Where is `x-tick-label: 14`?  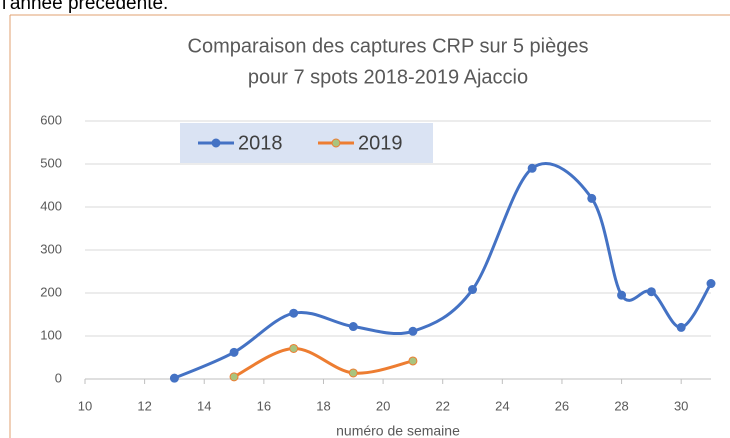 x-tick-label: 14 is located at coordinates (204, 405).